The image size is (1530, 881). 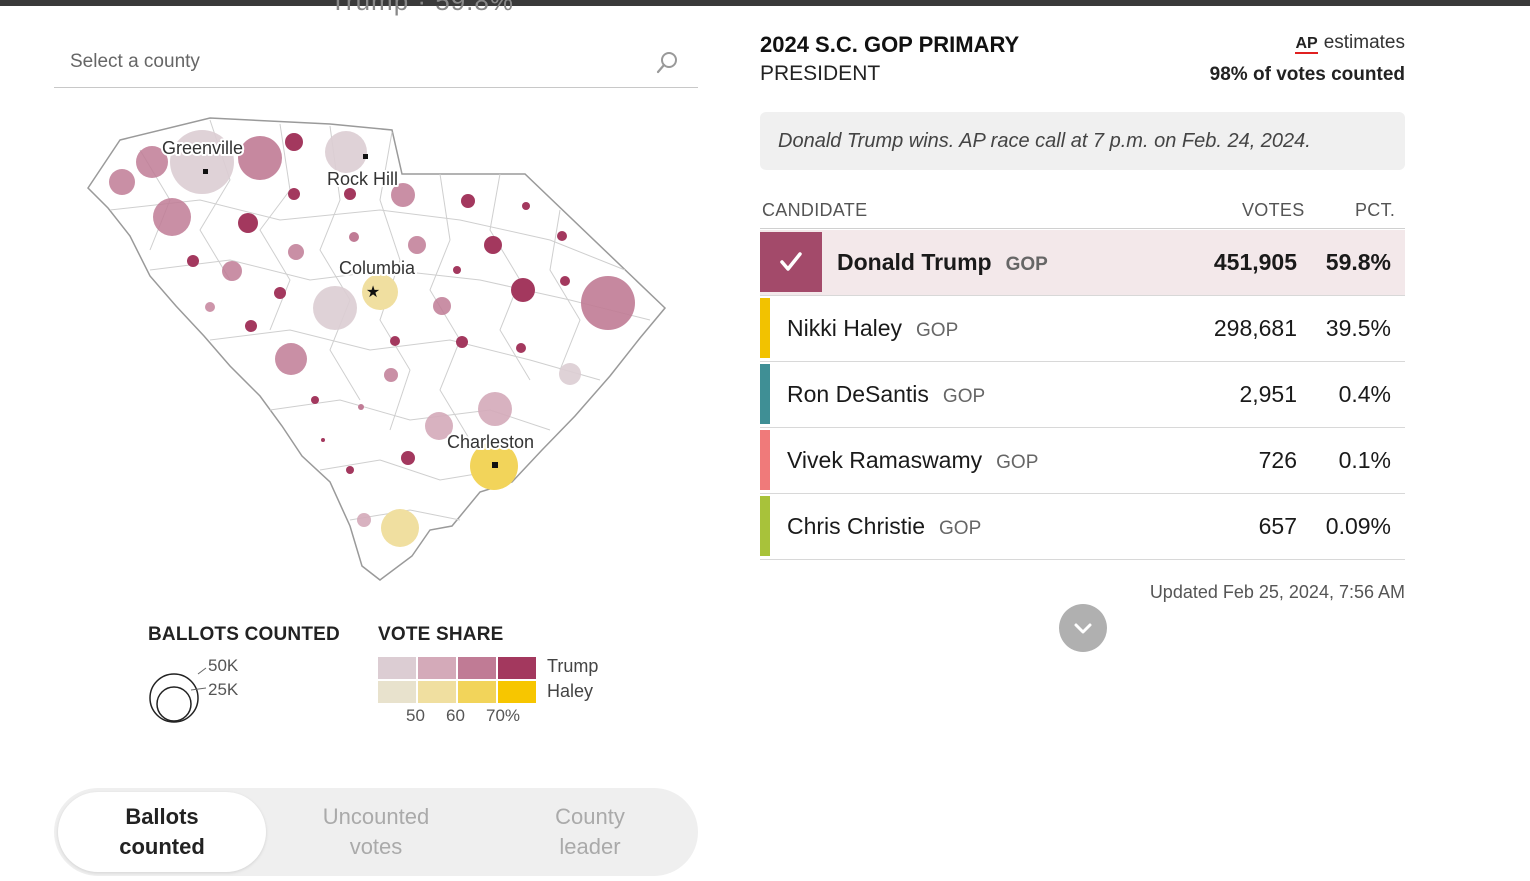 I want to click on candidate-row-christie: Chris Christie GOP 657 0.09%, so click(x=1082, y=527).